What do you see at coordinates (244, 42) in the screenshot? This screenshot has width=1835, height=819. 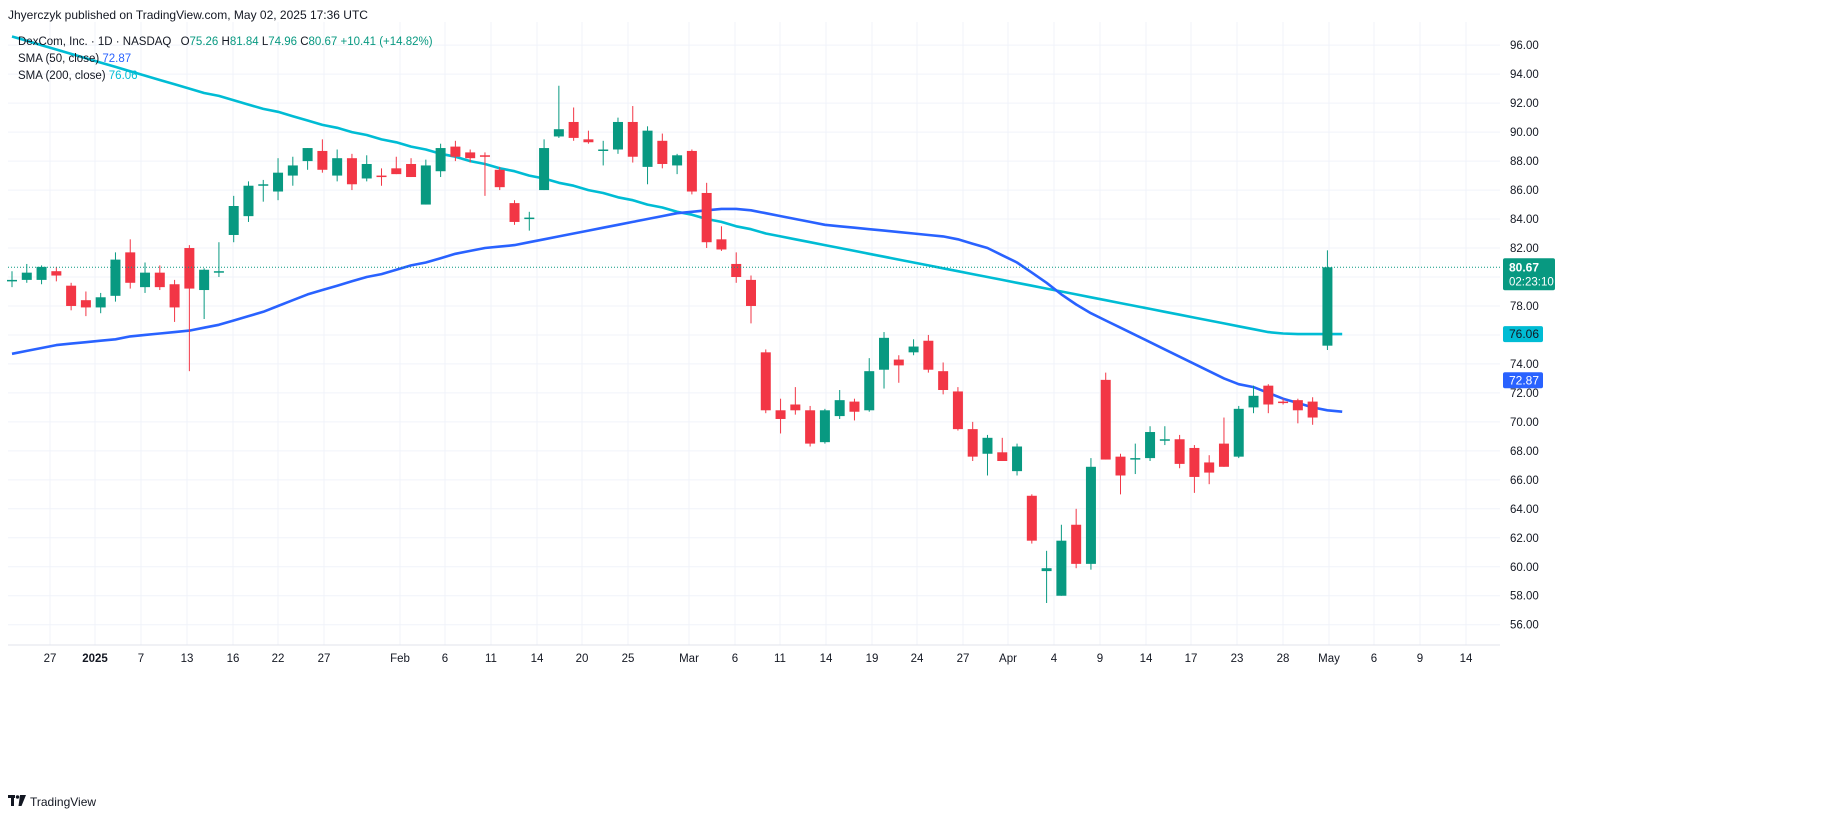 I see `legend-high-value: 81.84` at bounding box center [244, 42].